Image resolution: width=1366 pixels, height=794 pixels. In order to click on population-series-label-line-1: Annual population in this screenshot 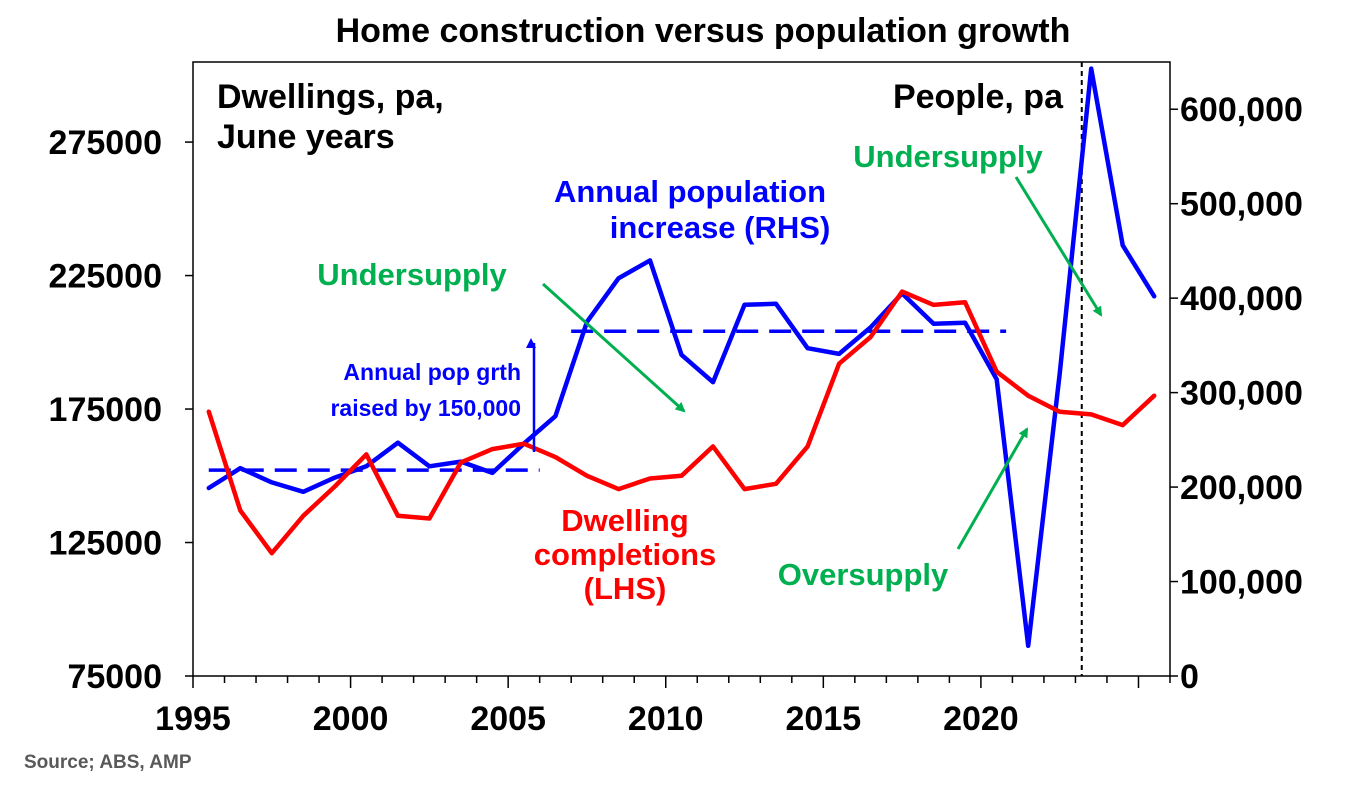, I will do `click(690, 191)`.